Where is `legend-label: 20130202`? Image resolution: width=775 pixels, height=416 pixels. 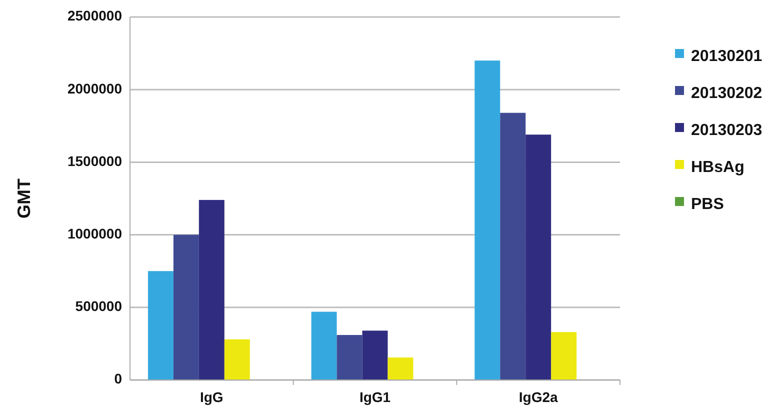 legend-label: 20130202 is located at coordinates (726, 93).